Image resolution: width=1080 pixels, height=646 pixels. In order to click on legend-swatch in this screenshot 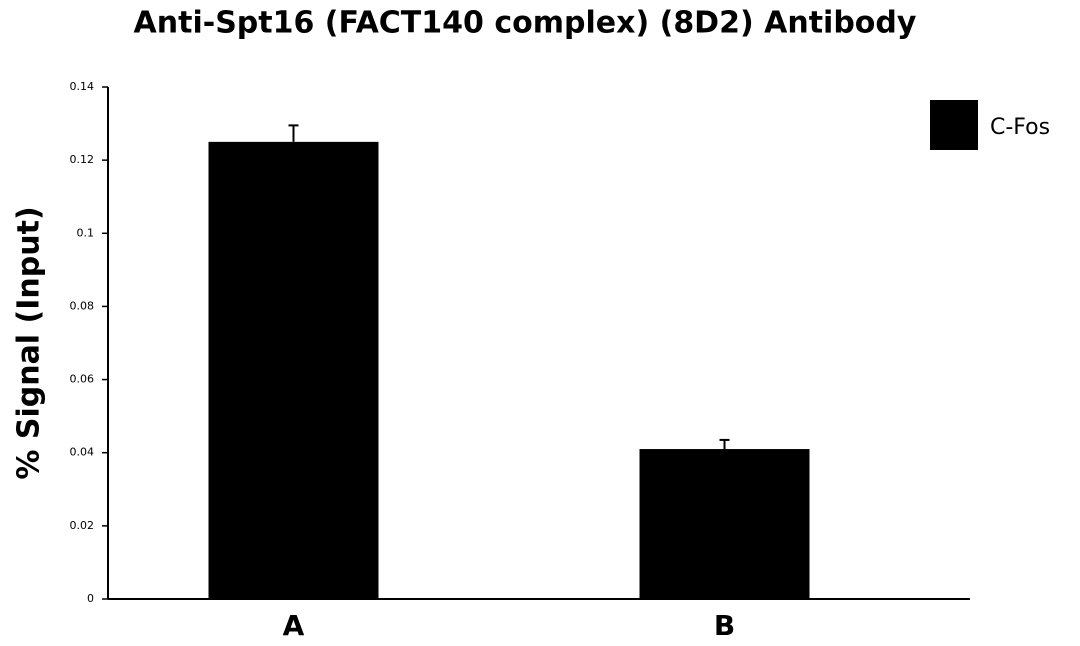, I will do `click(954, 125)`.